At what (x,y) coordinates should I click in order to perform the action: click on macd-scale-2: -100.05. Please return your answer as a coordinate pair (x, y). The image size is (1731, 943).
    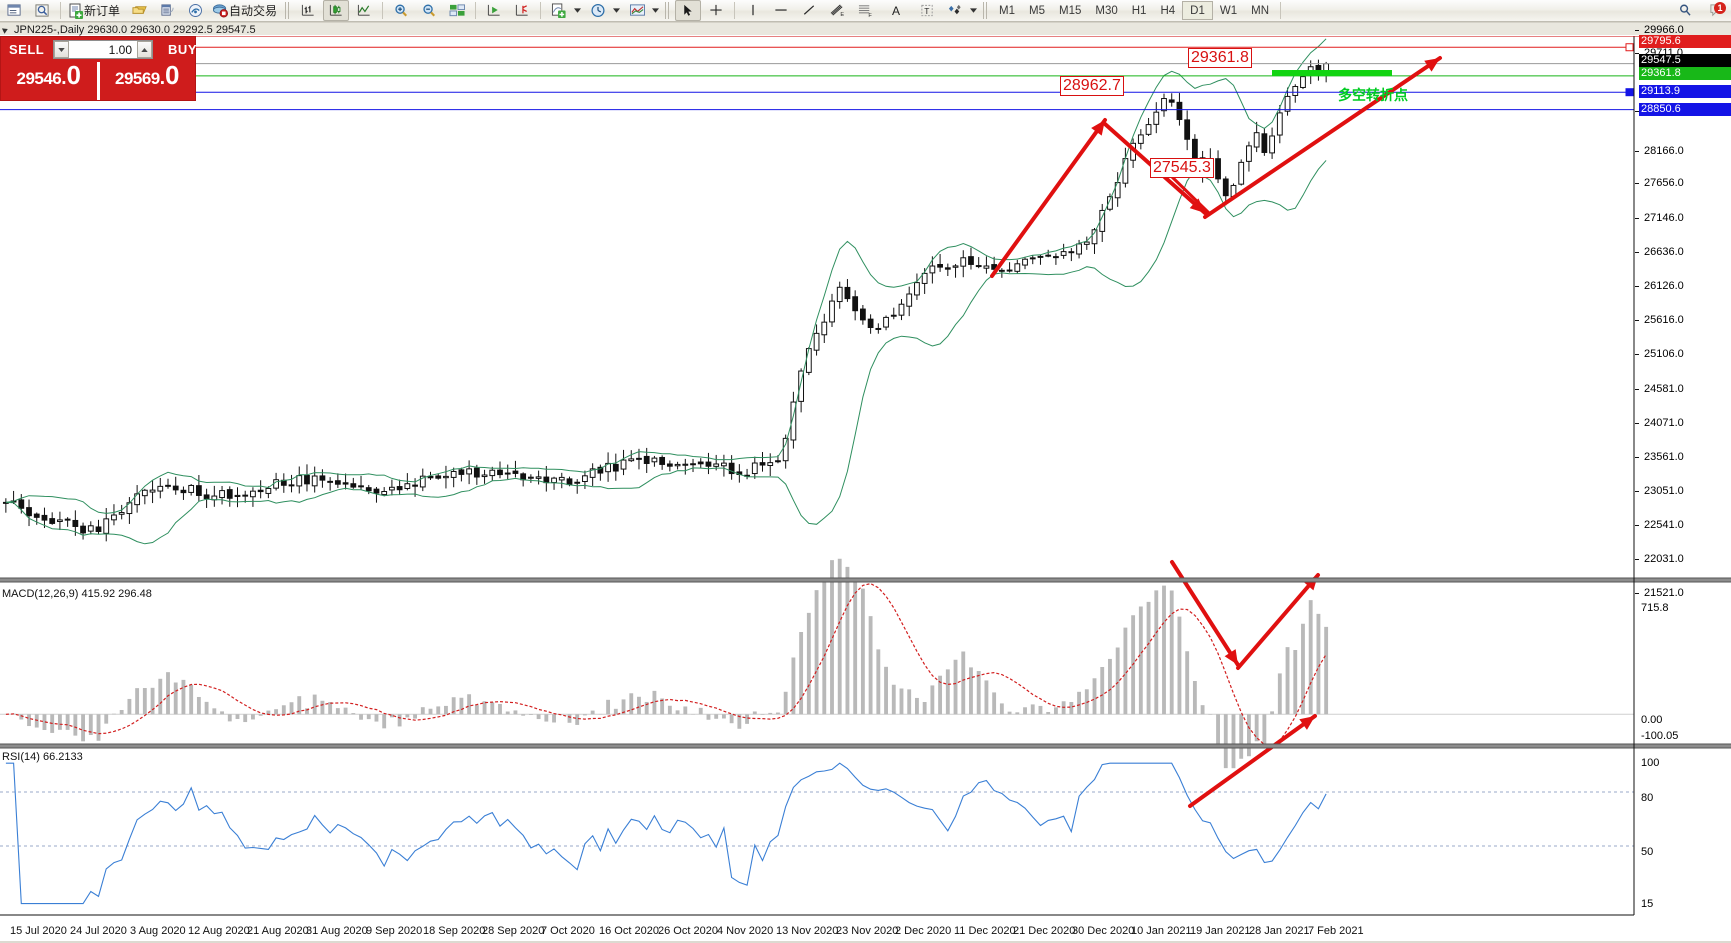
    Looking at the image, I should click on (1660, 736).